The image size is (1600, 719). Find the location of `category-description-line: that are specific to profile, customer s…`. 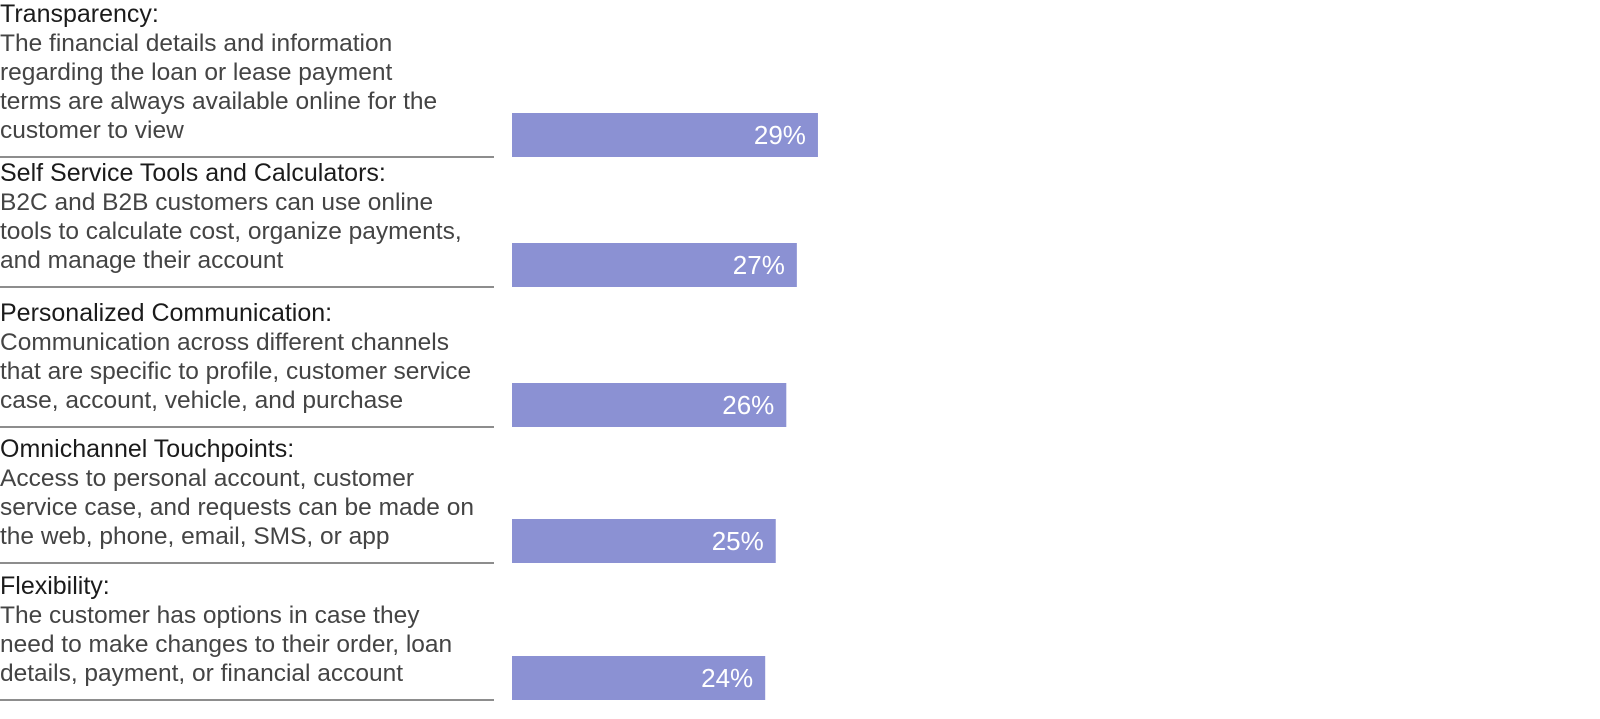

category-description-line: that are specific to profile, customer s… is located at coordinates (236, 371).